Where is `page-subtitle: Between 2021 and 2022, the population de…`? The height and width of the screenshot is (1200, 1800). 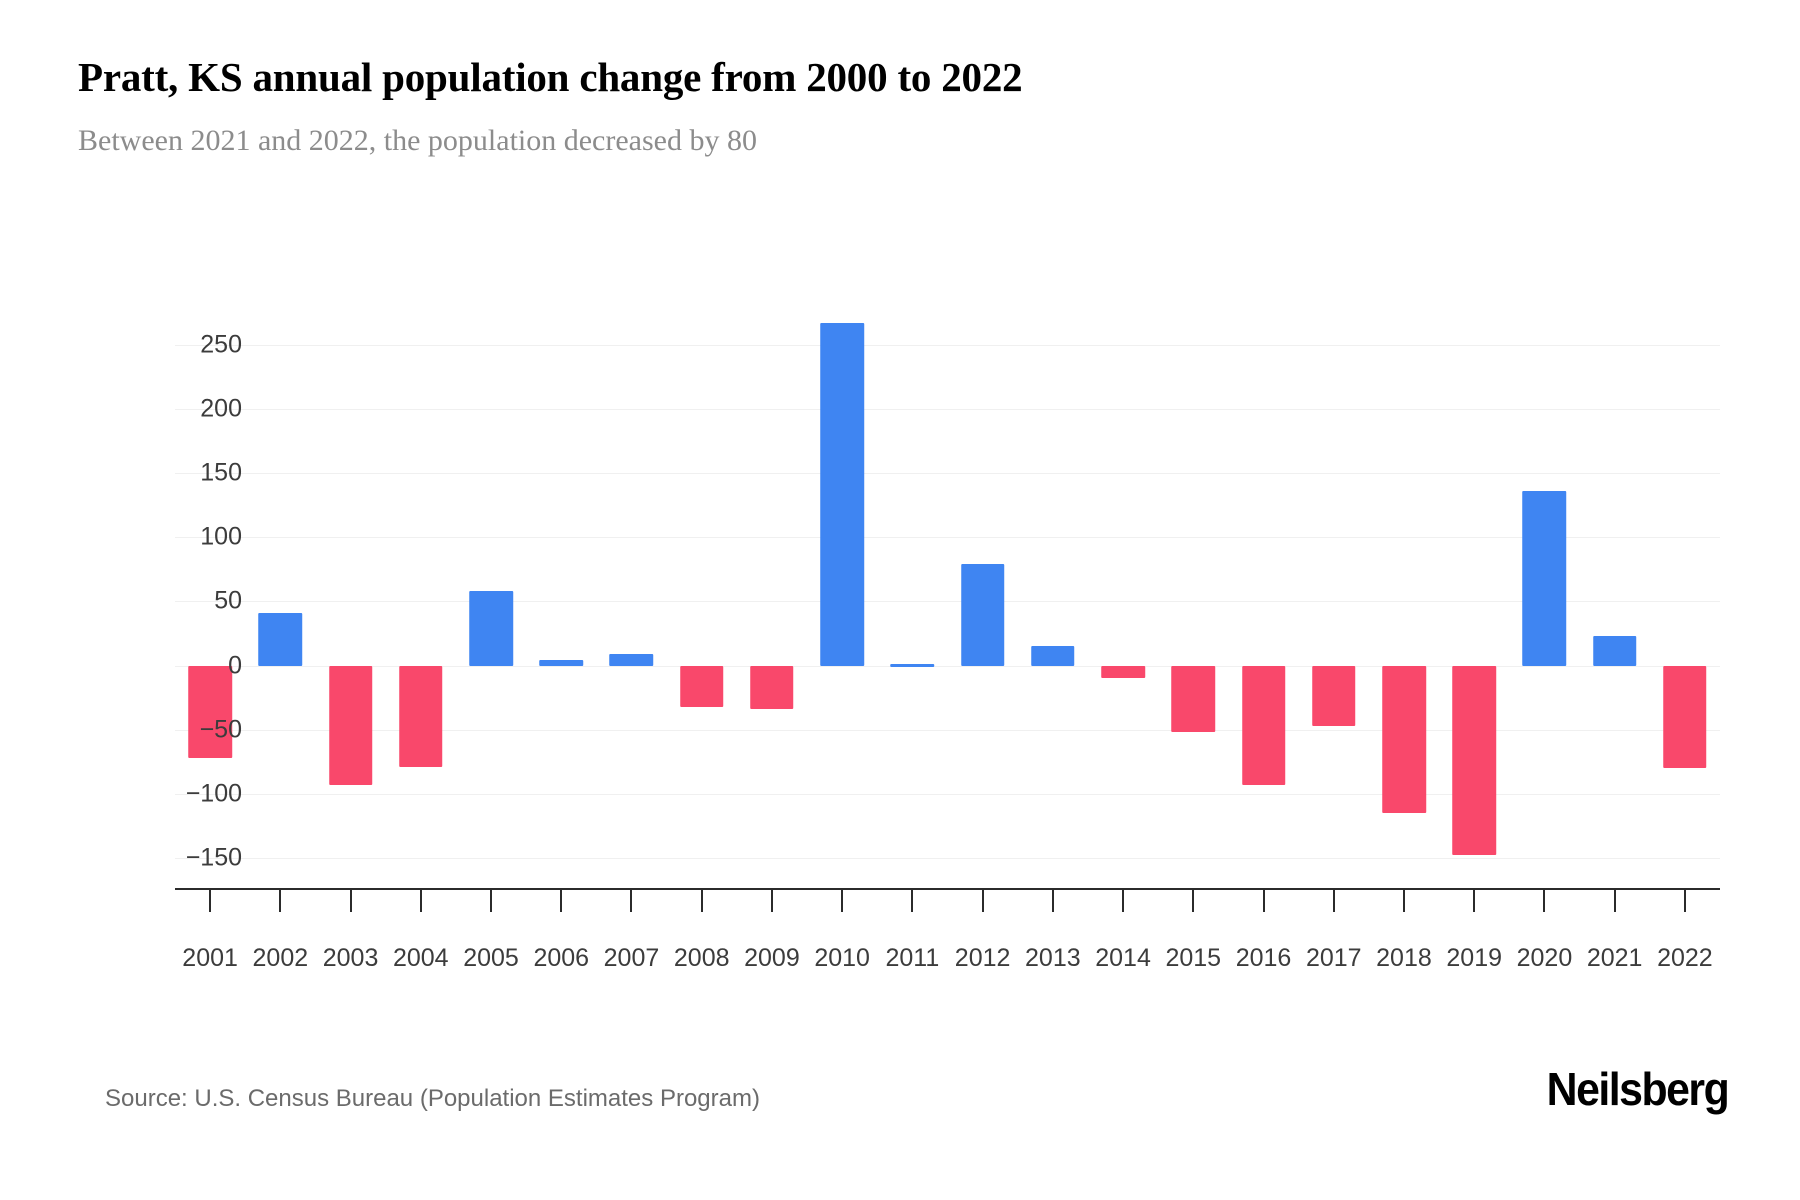
page-subtitle: Between 2021 and 2022, the population de… is located at coordinates (417, 140).